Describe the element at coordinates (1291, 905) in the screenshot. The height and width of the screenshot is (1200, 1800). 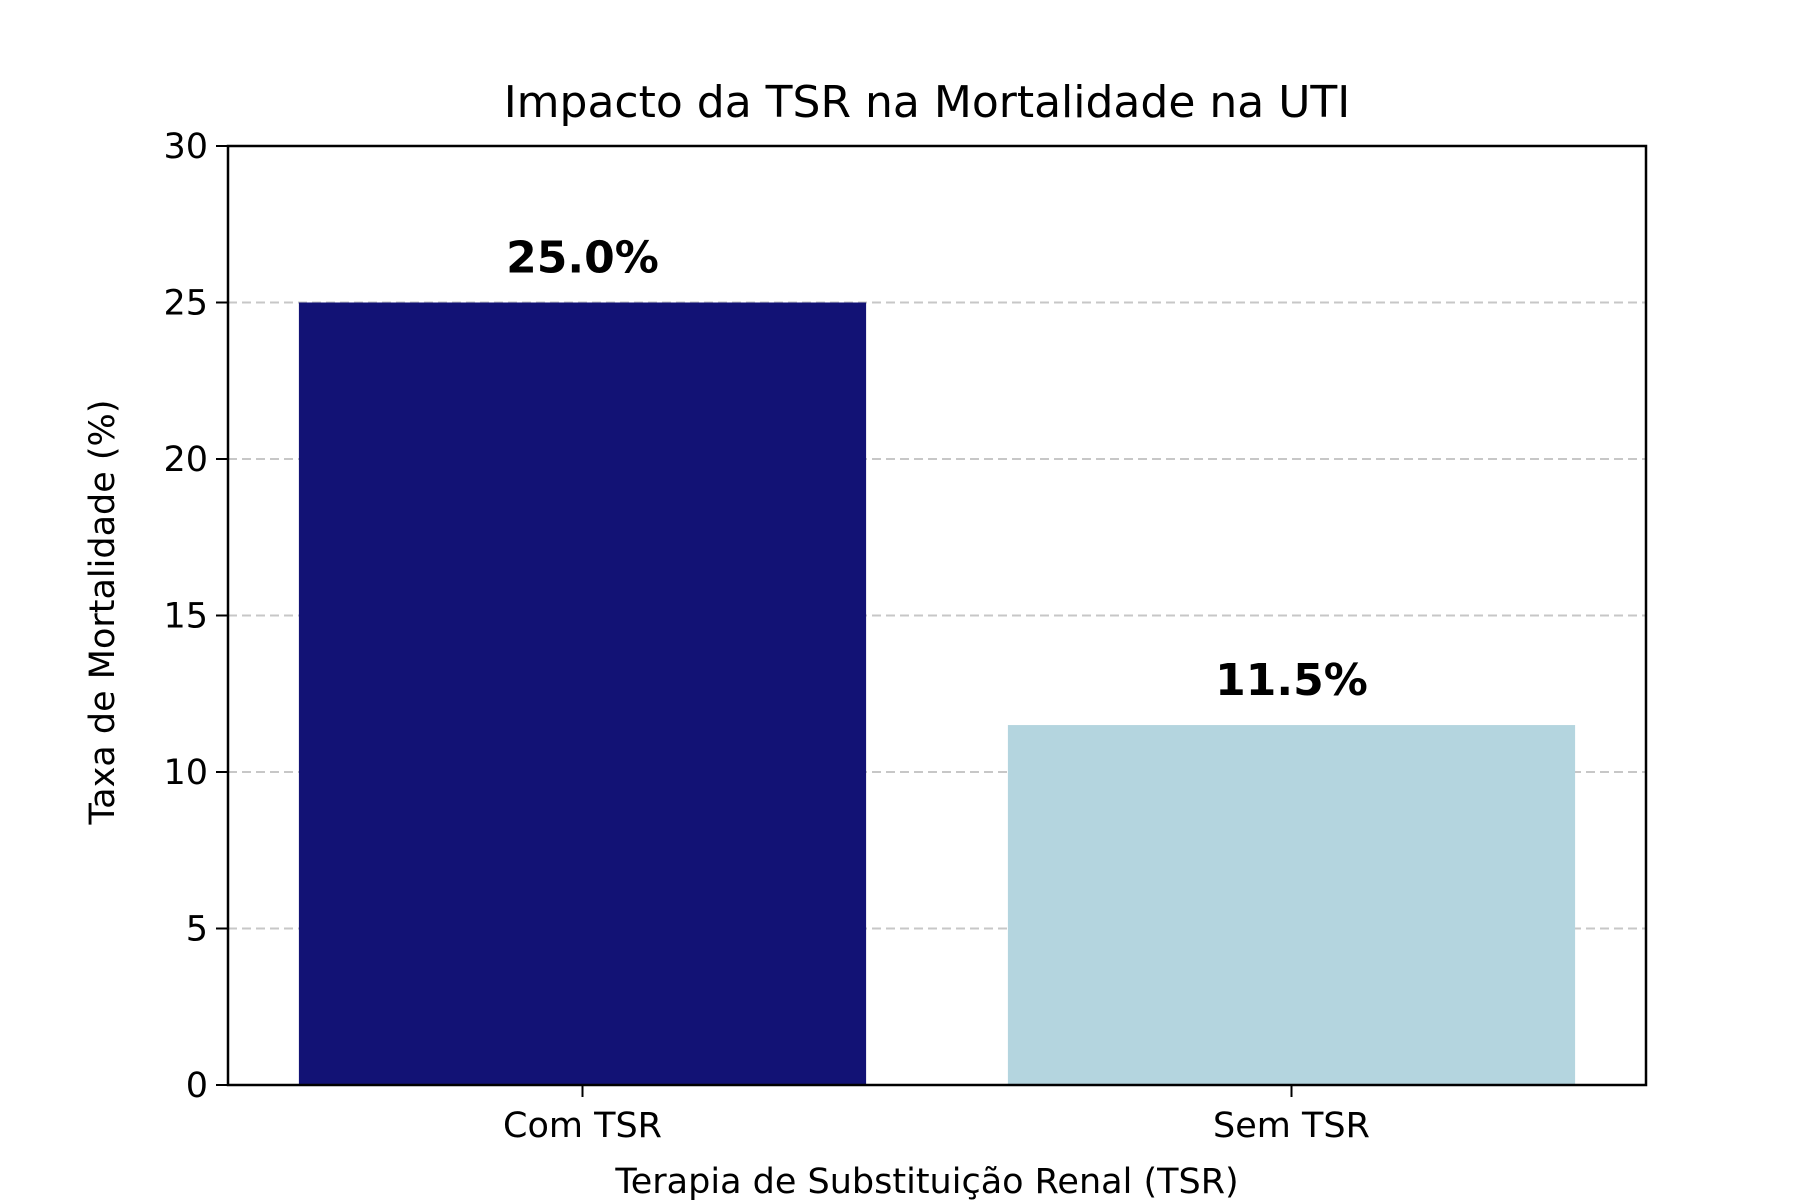
I see `bar-sem-tsr` at that location.